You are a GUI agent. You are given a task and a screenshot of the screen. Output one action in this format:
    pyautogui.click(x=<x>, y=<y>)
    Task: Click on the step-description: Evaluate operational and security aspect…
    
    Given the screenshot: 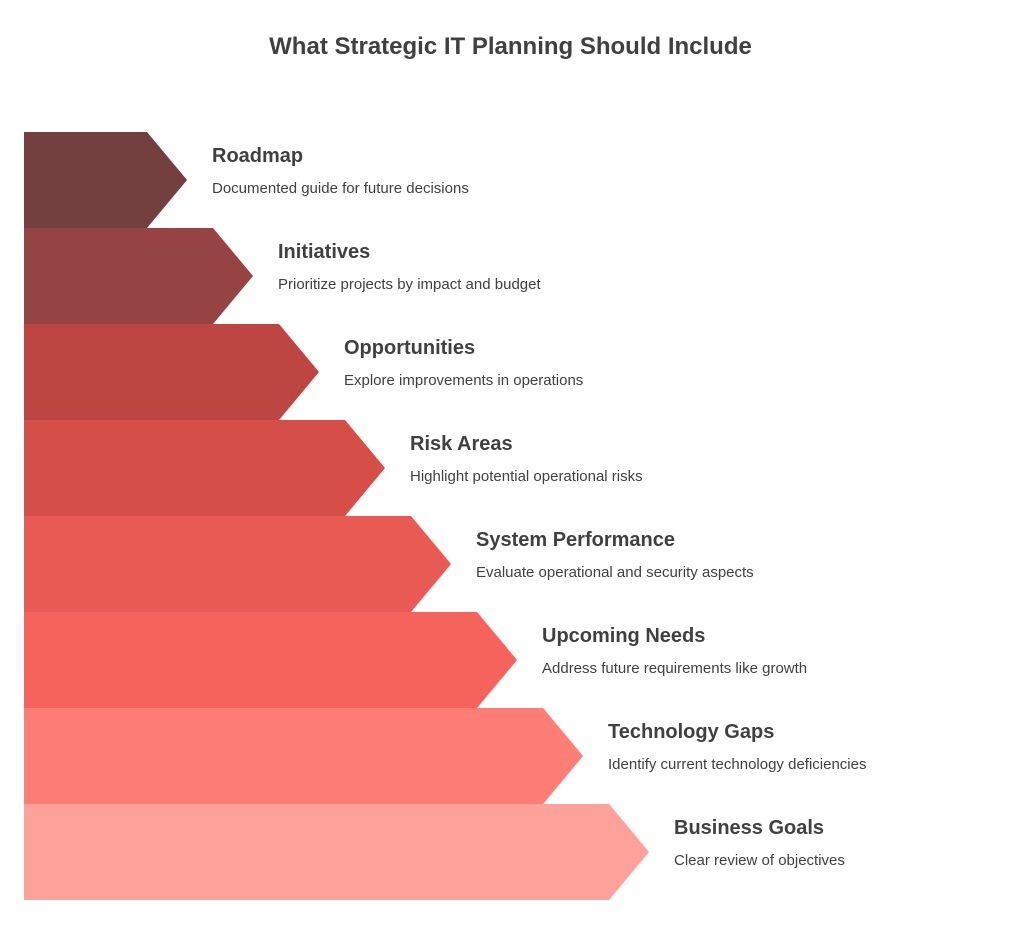 What is the action you would take?
    pyautogui.click(x=615, y=572)
    